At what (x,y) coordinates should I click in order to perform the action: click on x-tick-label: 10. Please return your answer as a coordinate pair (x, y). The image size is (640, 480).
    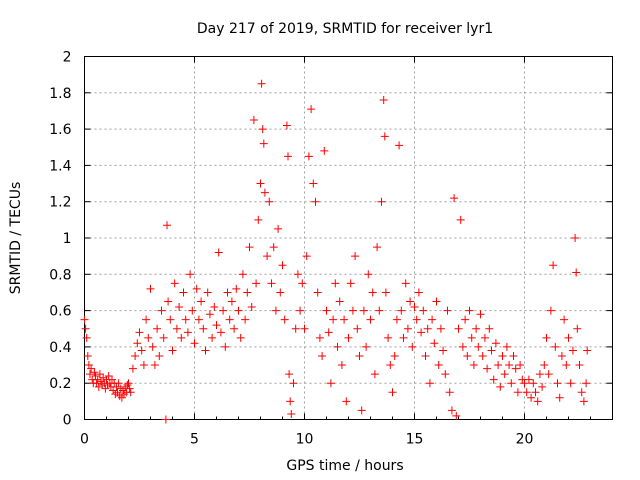
    Looking at the image, I should click on (305, 440).